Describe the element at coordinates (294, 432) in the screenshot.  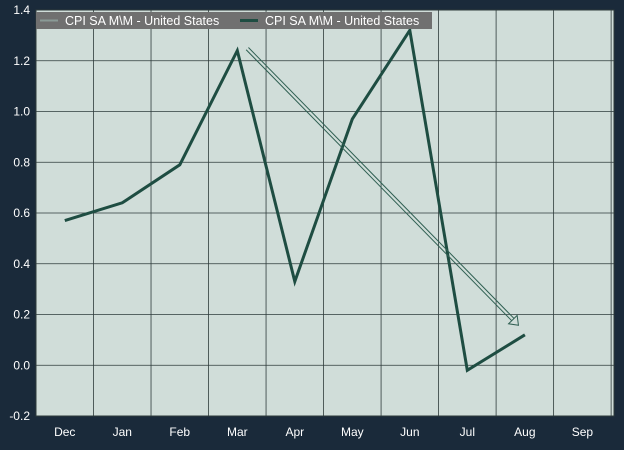
I see `x-tick-label: Apr` at that location.